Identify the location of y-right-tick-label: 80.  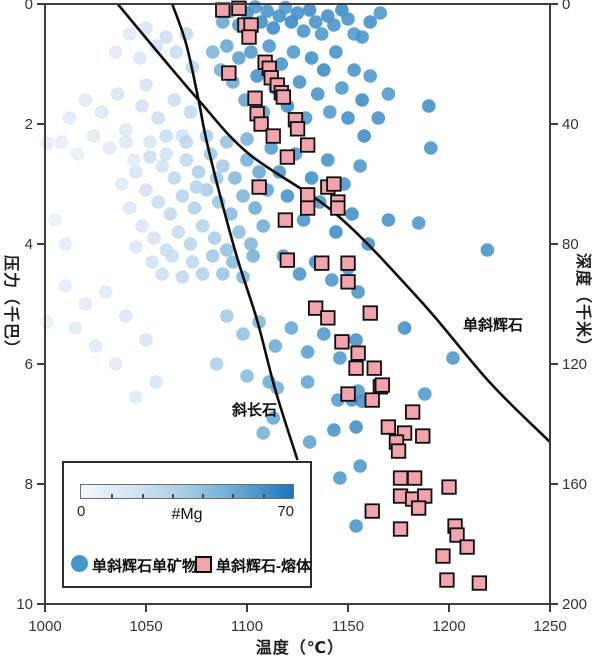
(570, 244).